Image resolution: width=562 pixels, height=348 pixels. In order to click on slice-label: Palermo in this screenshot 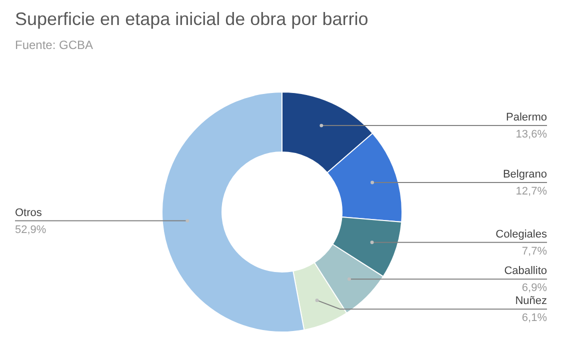, I will do `click(526, 118)`.